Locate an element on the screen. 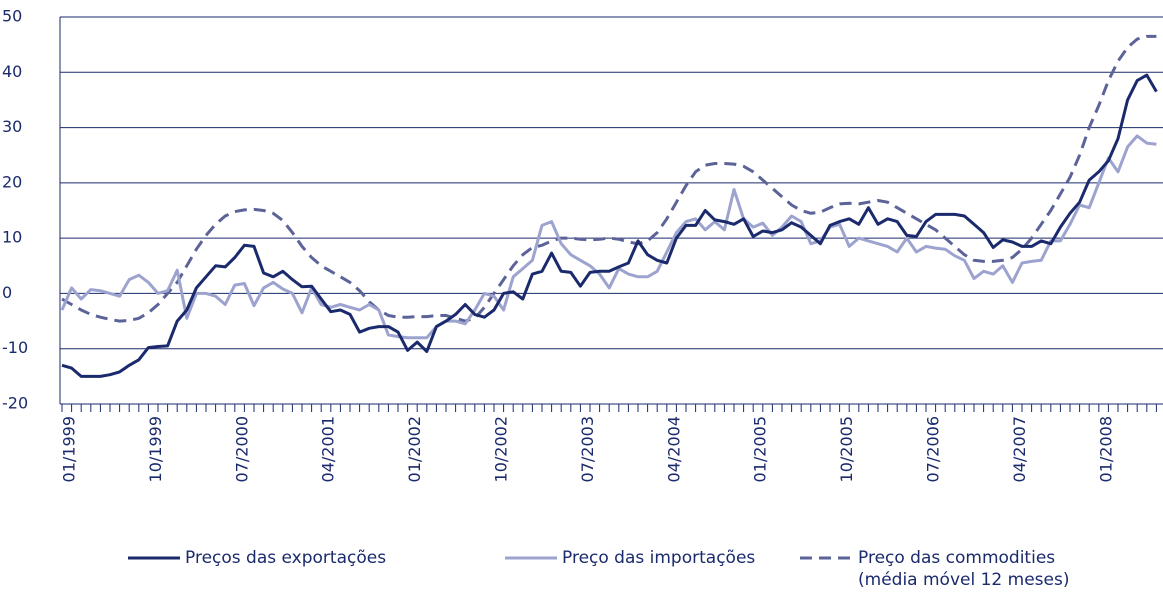 This screenshot has width=1163, height=595. legend-label: Preço das importações is located at coordinates (659, 558).